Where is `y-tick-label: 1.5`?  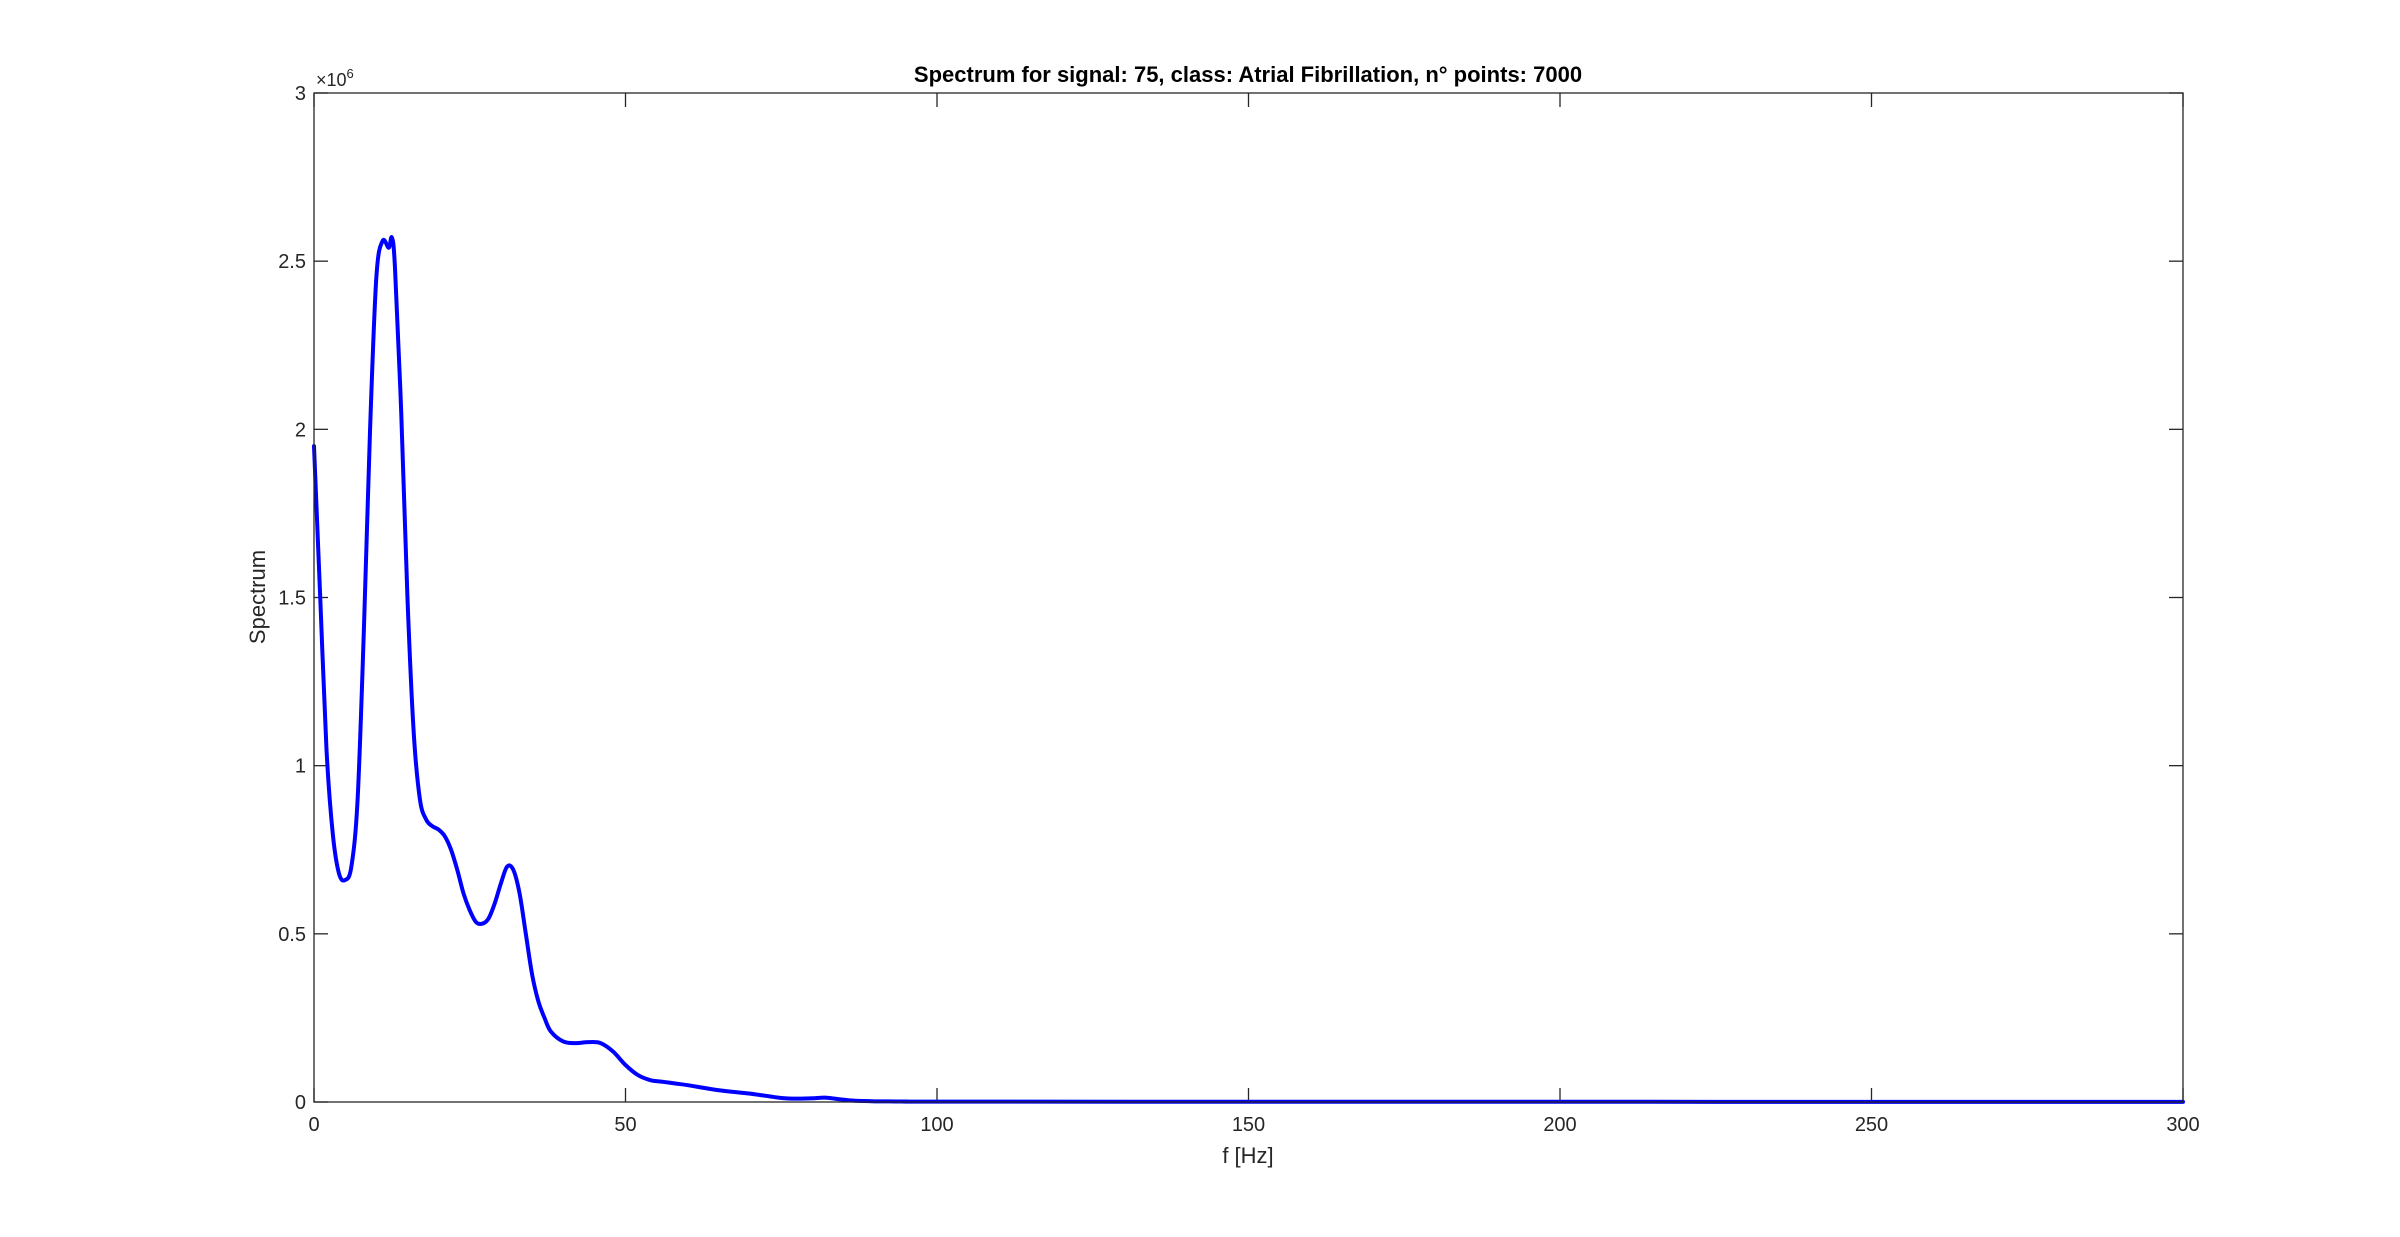 y-tick-label: 1.5 is located at coordinates (292, 599).